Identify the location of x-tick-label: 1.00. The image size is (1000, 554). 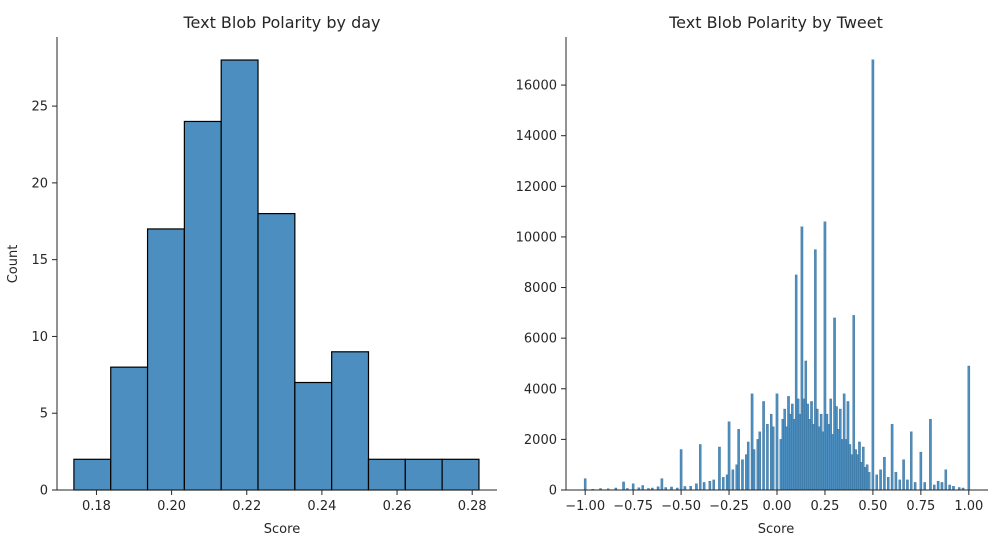
(968, 506).